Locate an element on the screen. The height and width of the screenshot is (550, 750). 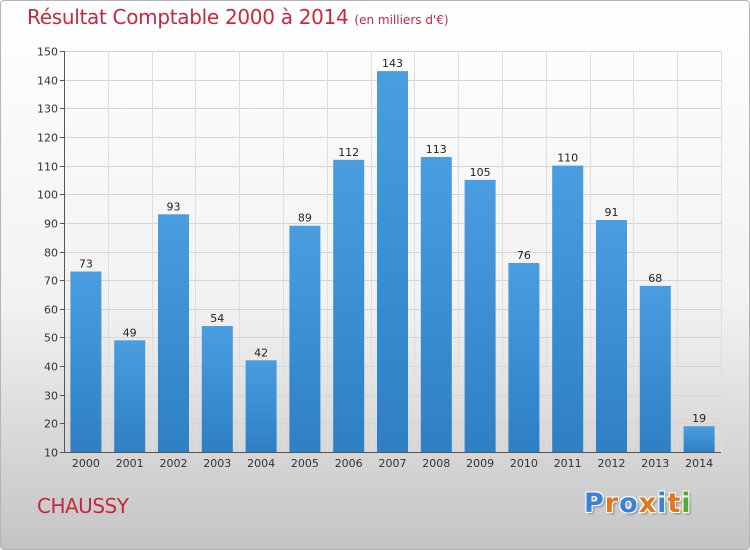
logo-letter: o is located at coordinates (629, 503).